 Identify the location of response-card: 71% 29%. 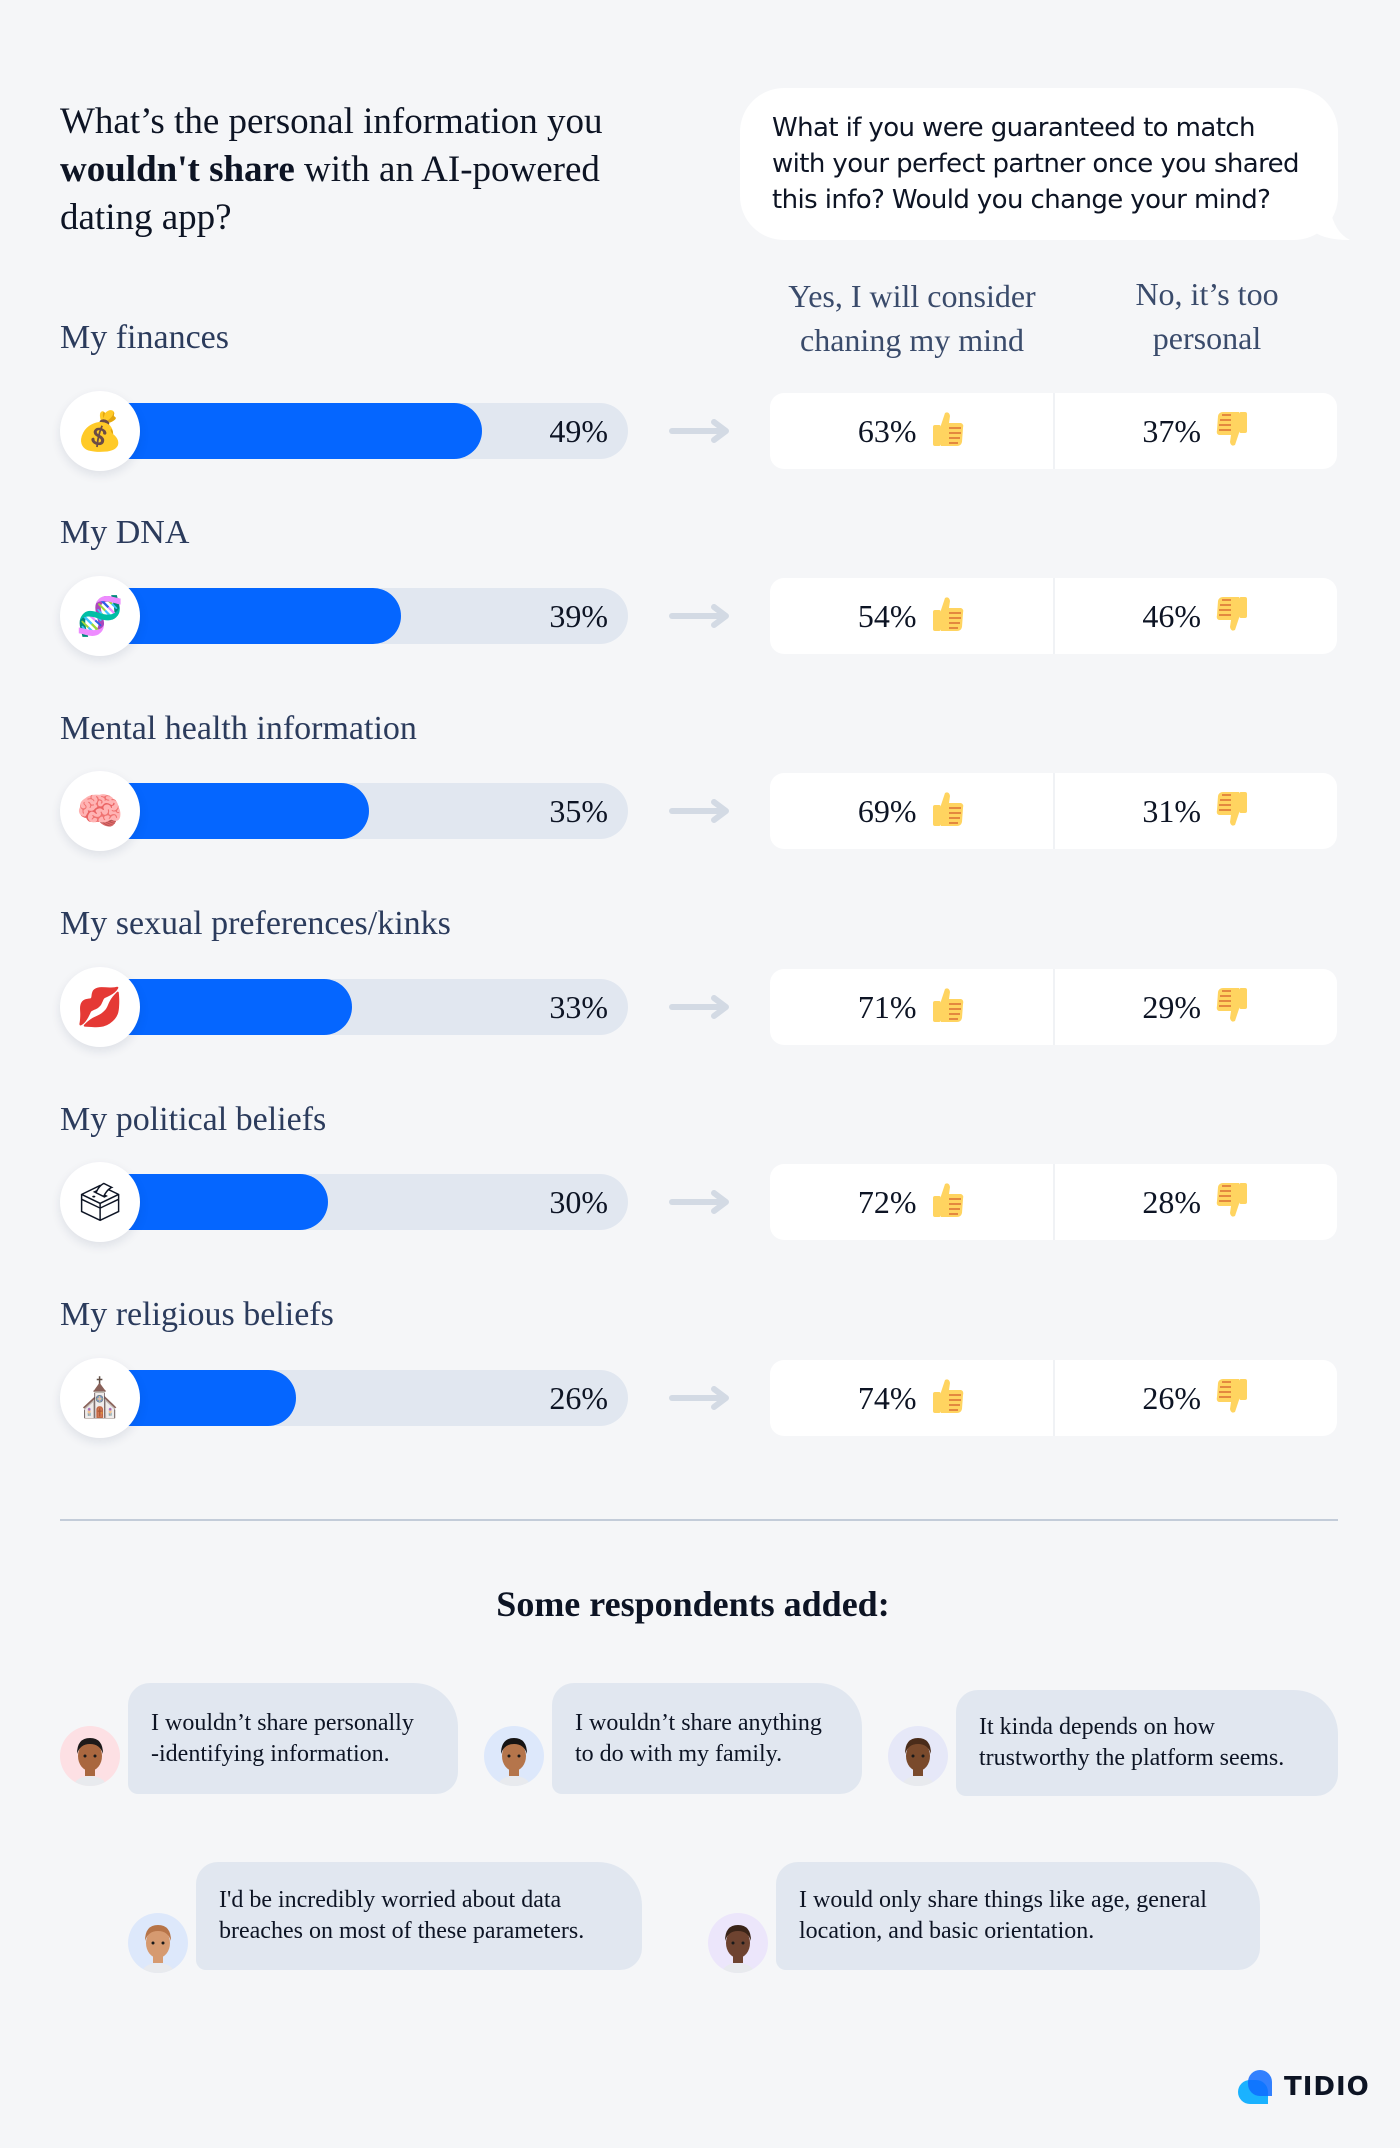
(1053, 1007).